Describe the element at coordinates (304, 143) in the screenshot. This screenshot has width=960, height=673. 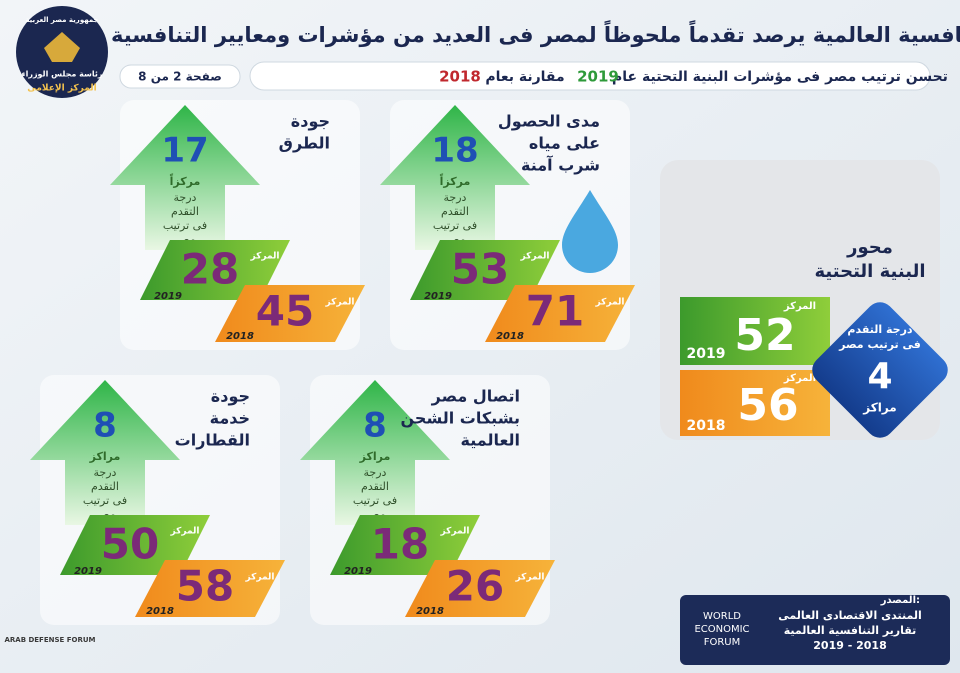
I see `indicator-name: الطرق` at that location.